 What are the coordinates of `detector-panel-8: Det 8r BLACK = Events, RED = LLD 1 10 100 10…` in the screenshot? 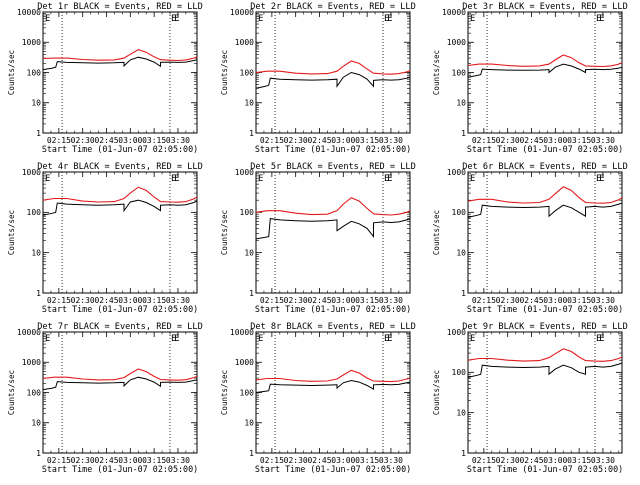 It's located at (318, 398).